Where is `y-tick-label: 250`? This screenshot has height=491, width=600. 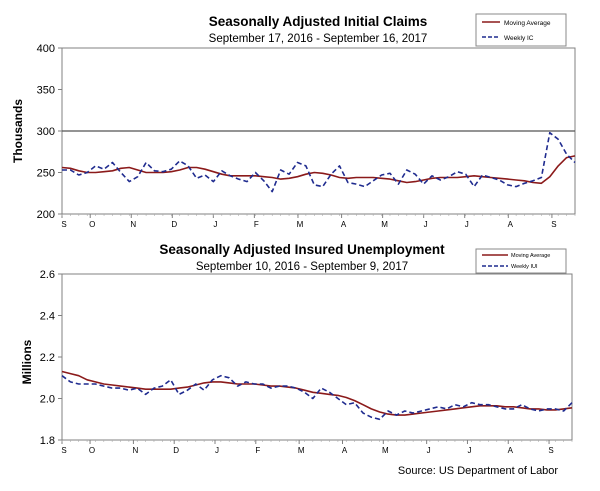
y-tick-label: 250 is located at coordinates (46, 174).